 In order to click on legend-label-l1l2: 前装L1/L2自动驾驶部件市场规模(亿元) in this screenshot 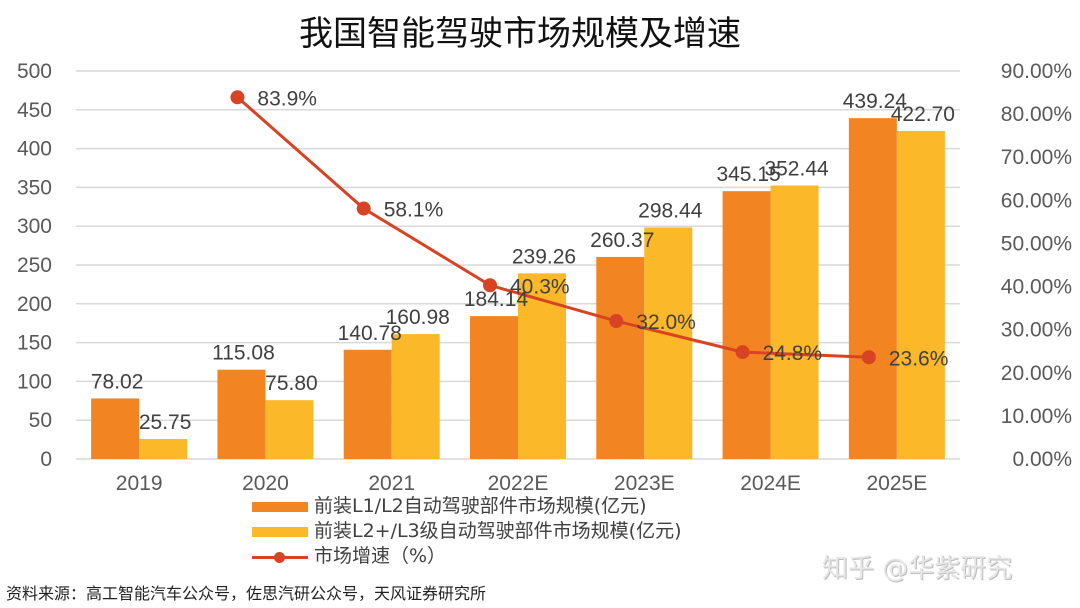, I will do `click(480, 506)`.